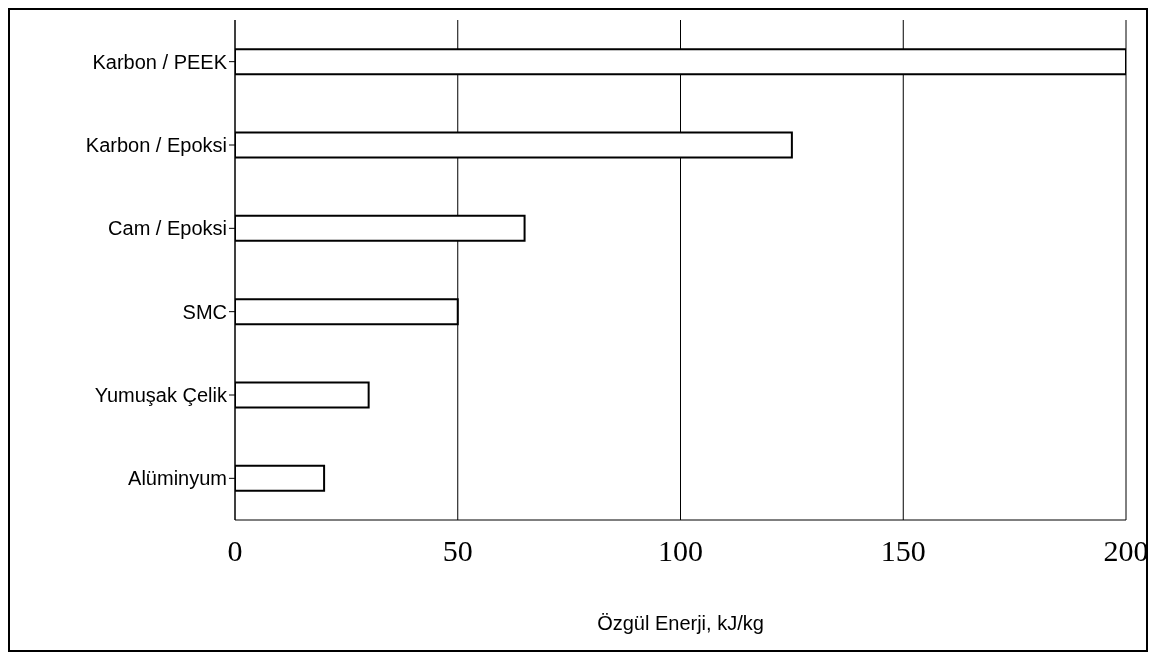 The image size is (1160, 664). I want to click on x-tick-label: 0, so click(235, 551).